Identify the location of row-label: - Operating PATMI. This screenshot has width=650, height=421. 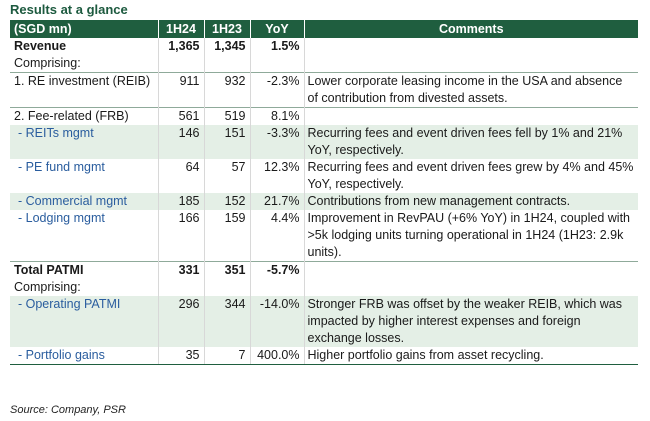
(84, 321).